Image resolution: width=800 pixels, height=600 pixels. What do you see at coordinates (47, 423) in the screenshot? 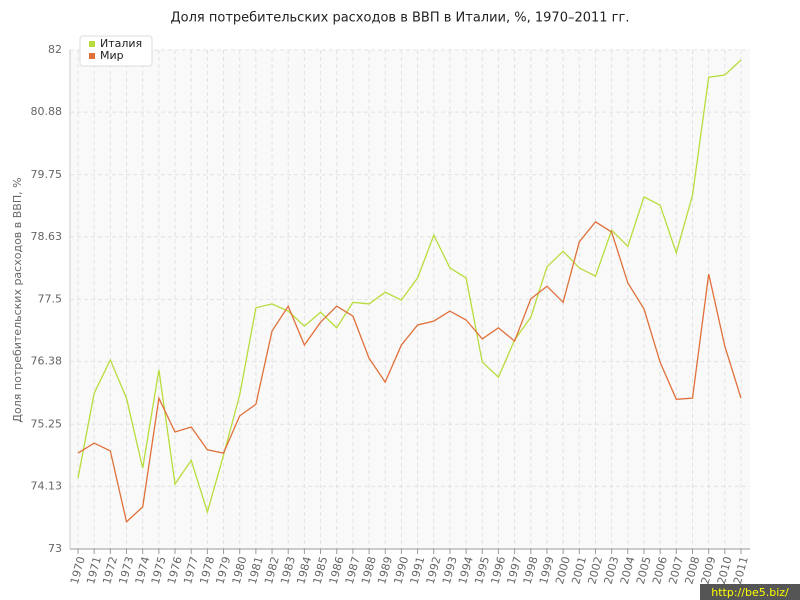
I see `y-tick-label: 75.25` at bounding box center [47, 423].